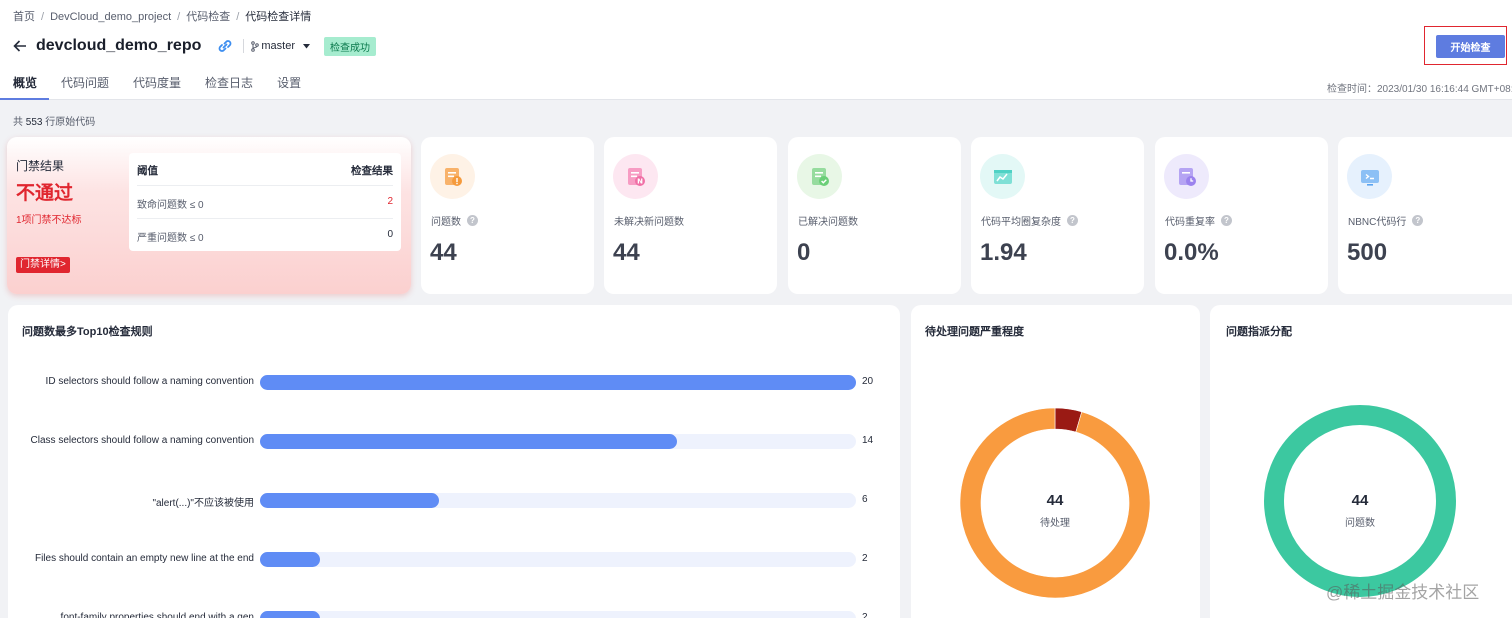 The width and height of the screenshot is (1512, 618). I want to click on metric-label: NBNC代码行, so click(1377, 222).